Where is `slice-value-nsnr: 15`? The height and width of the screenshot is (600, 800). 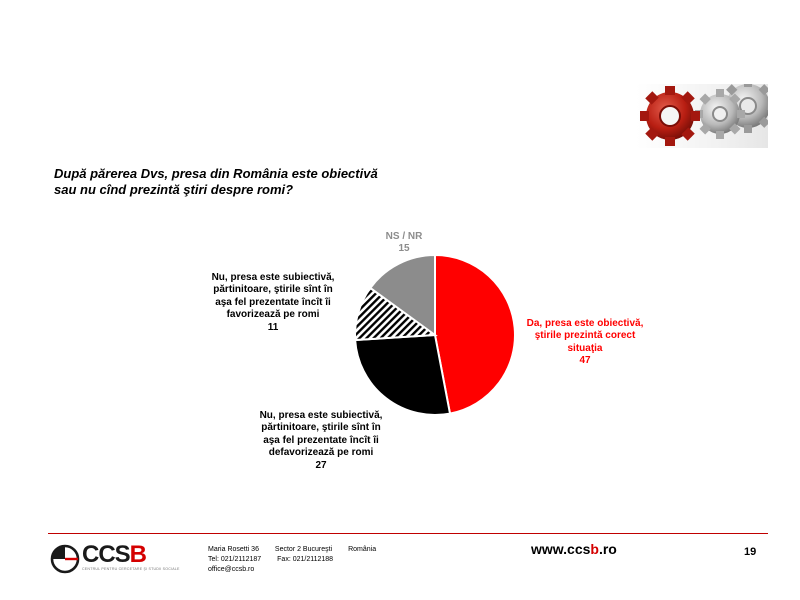
slice-value-nsnr: 15 is located at coordinates (404, 249).